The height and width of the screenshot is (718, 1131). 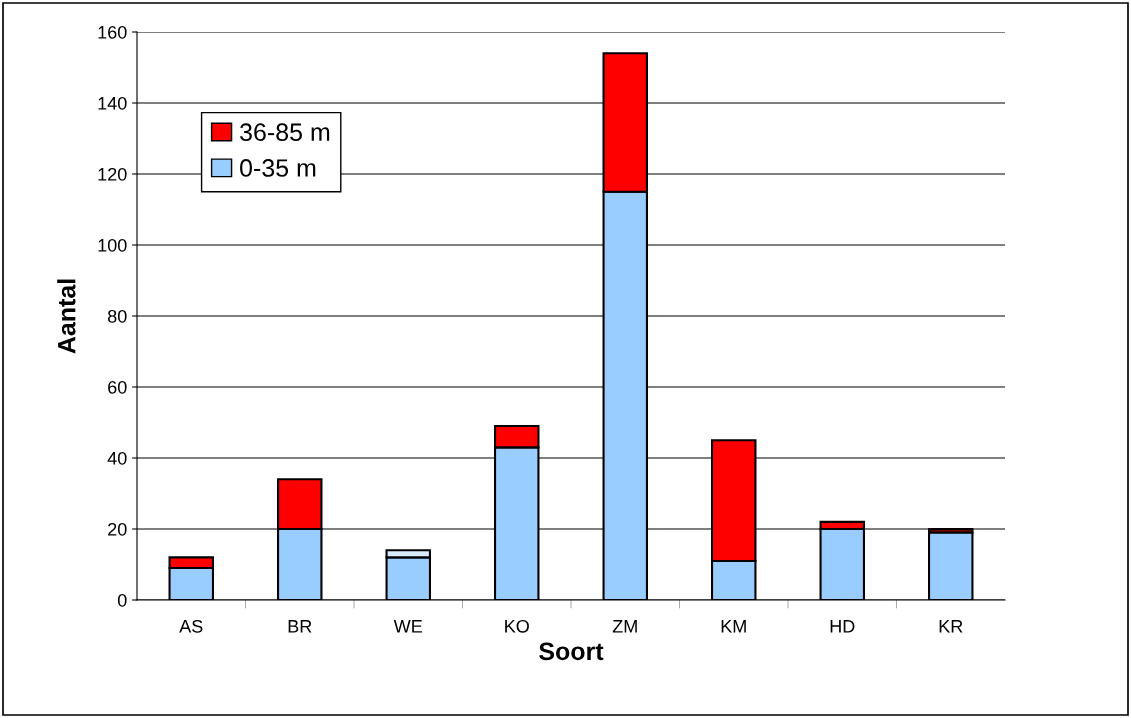 What do you see at coordinates (112, 103) in the screenshot?
I see `y-tick-label: 140` at bounding box center [112, 103].